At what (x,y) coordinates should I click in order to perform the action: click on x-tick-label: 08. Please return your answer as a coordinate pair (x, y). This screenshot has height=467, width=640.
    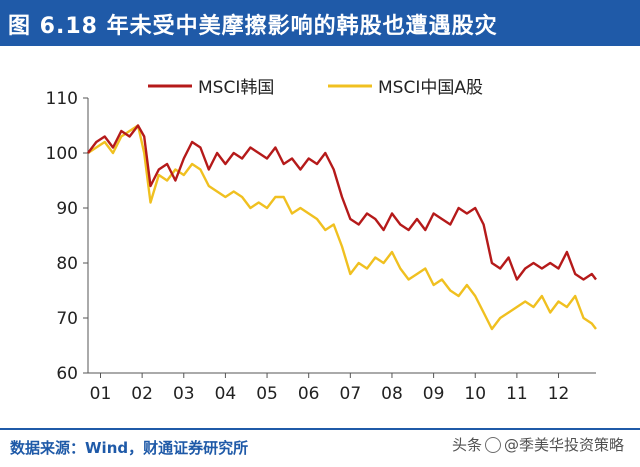
    Looking at the image, I should click on (392, 394).